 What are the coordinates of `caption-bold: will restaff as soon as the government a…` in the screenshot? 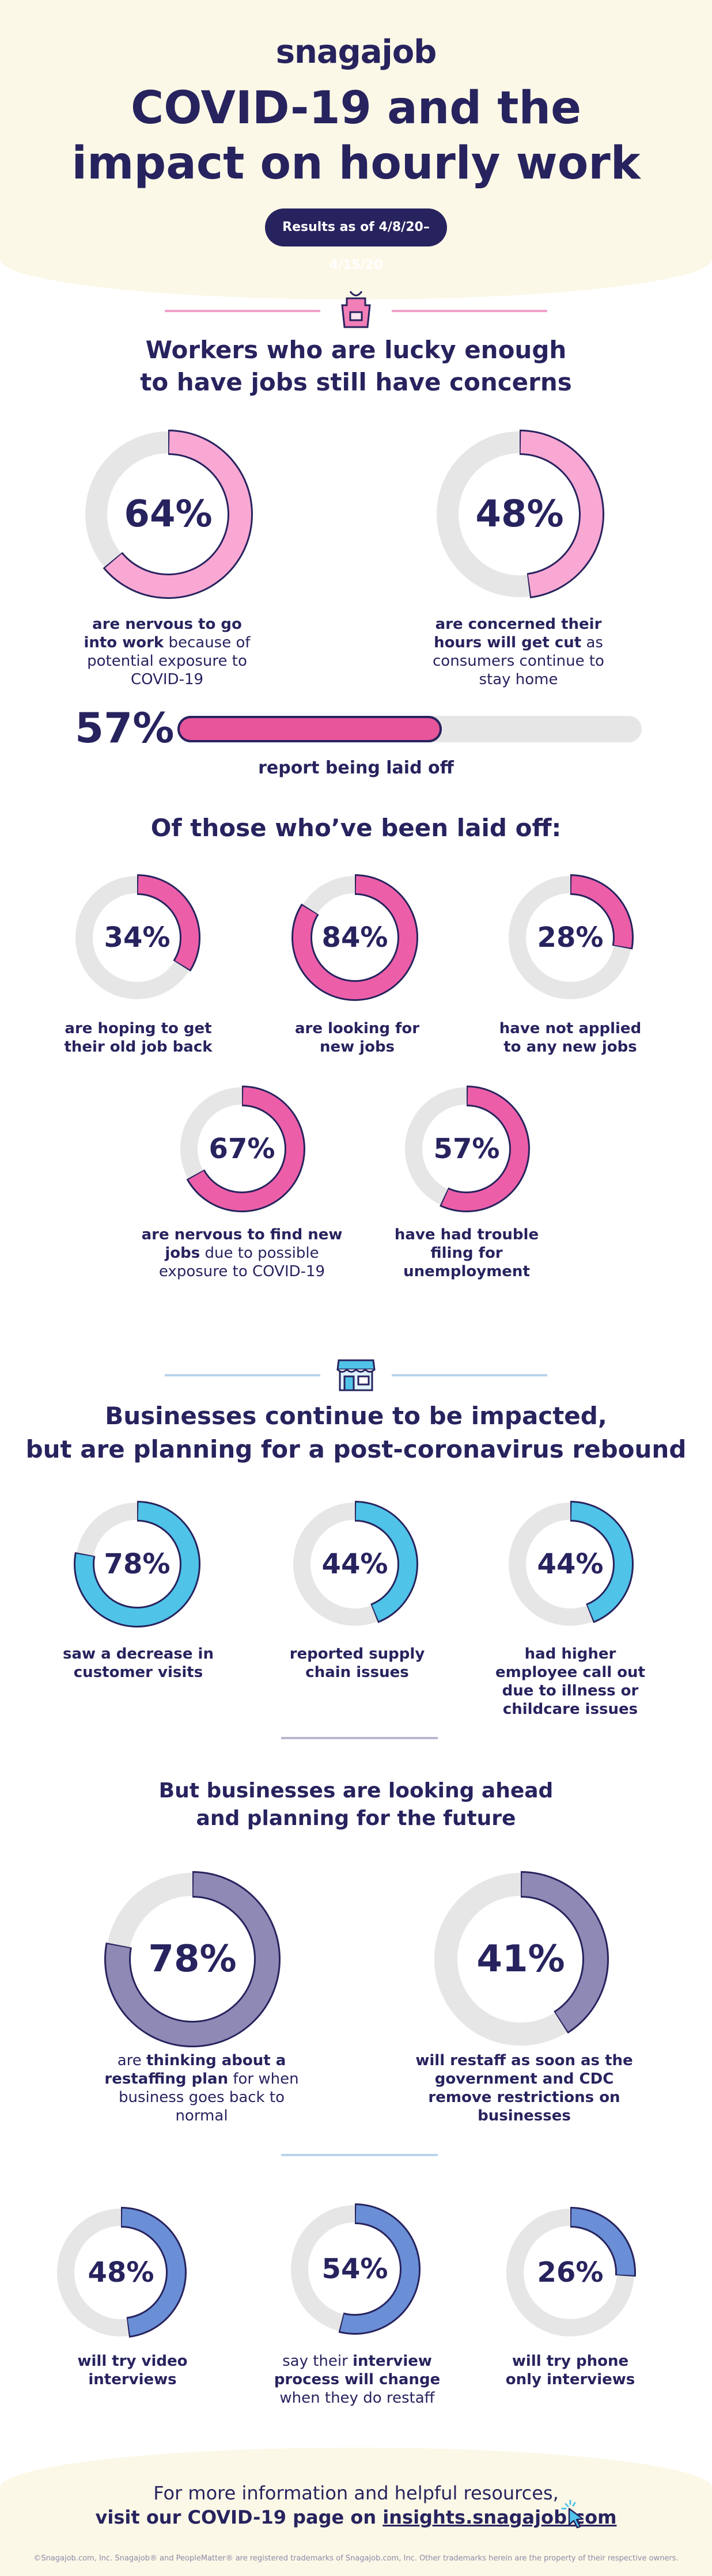 It's located at (524, 2088).